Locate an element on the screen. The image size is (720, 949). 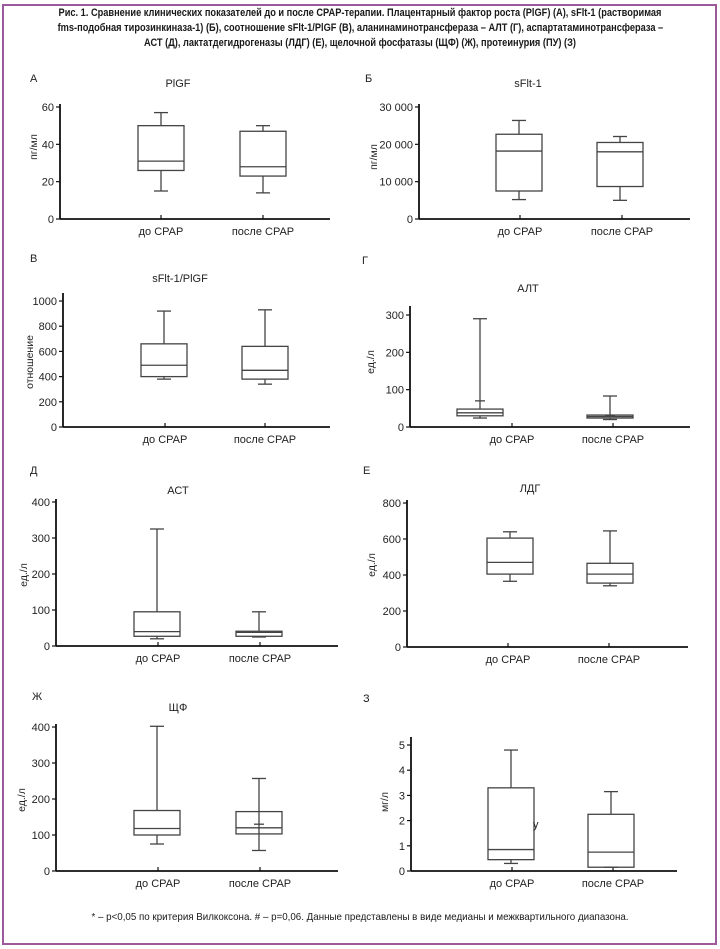
y-tick-label: 1 is located at coordinates (402, 847).